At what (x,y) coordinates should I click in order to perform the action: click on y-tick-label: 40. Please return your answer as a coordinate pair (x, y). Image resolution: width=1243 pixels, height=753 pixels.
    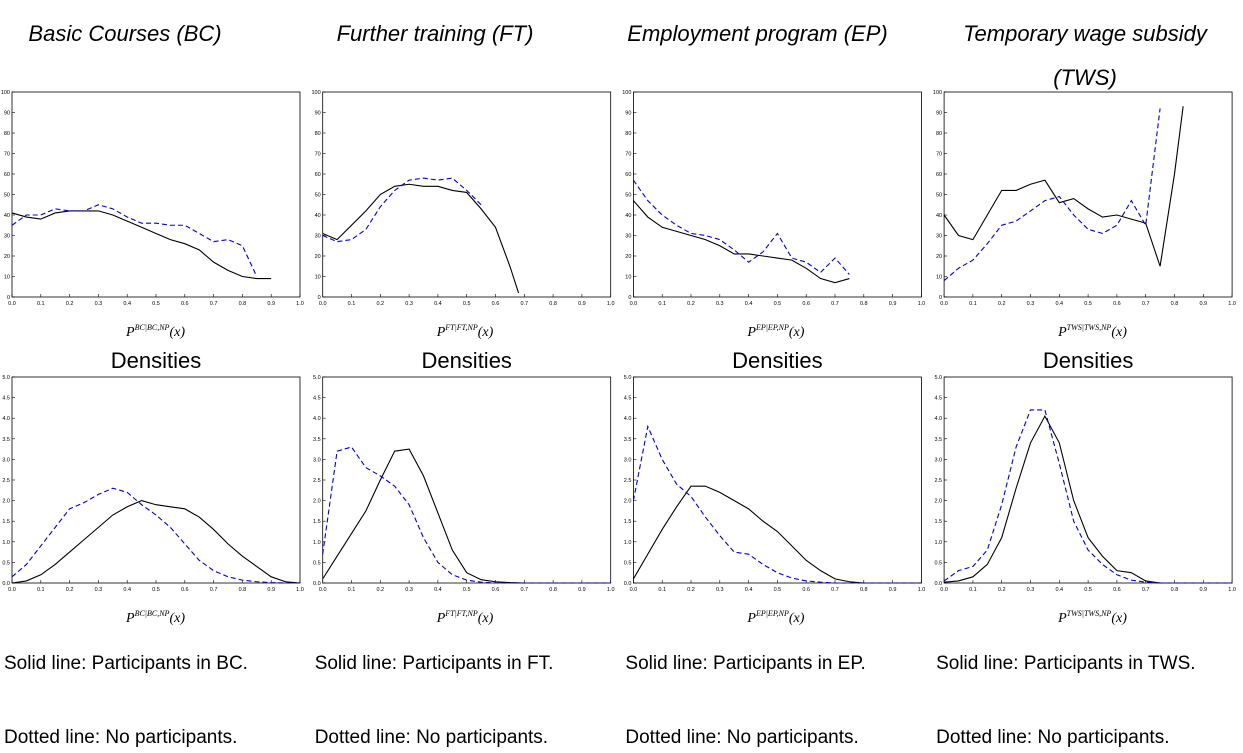
    Looking at the image, I should click on (318, 216).